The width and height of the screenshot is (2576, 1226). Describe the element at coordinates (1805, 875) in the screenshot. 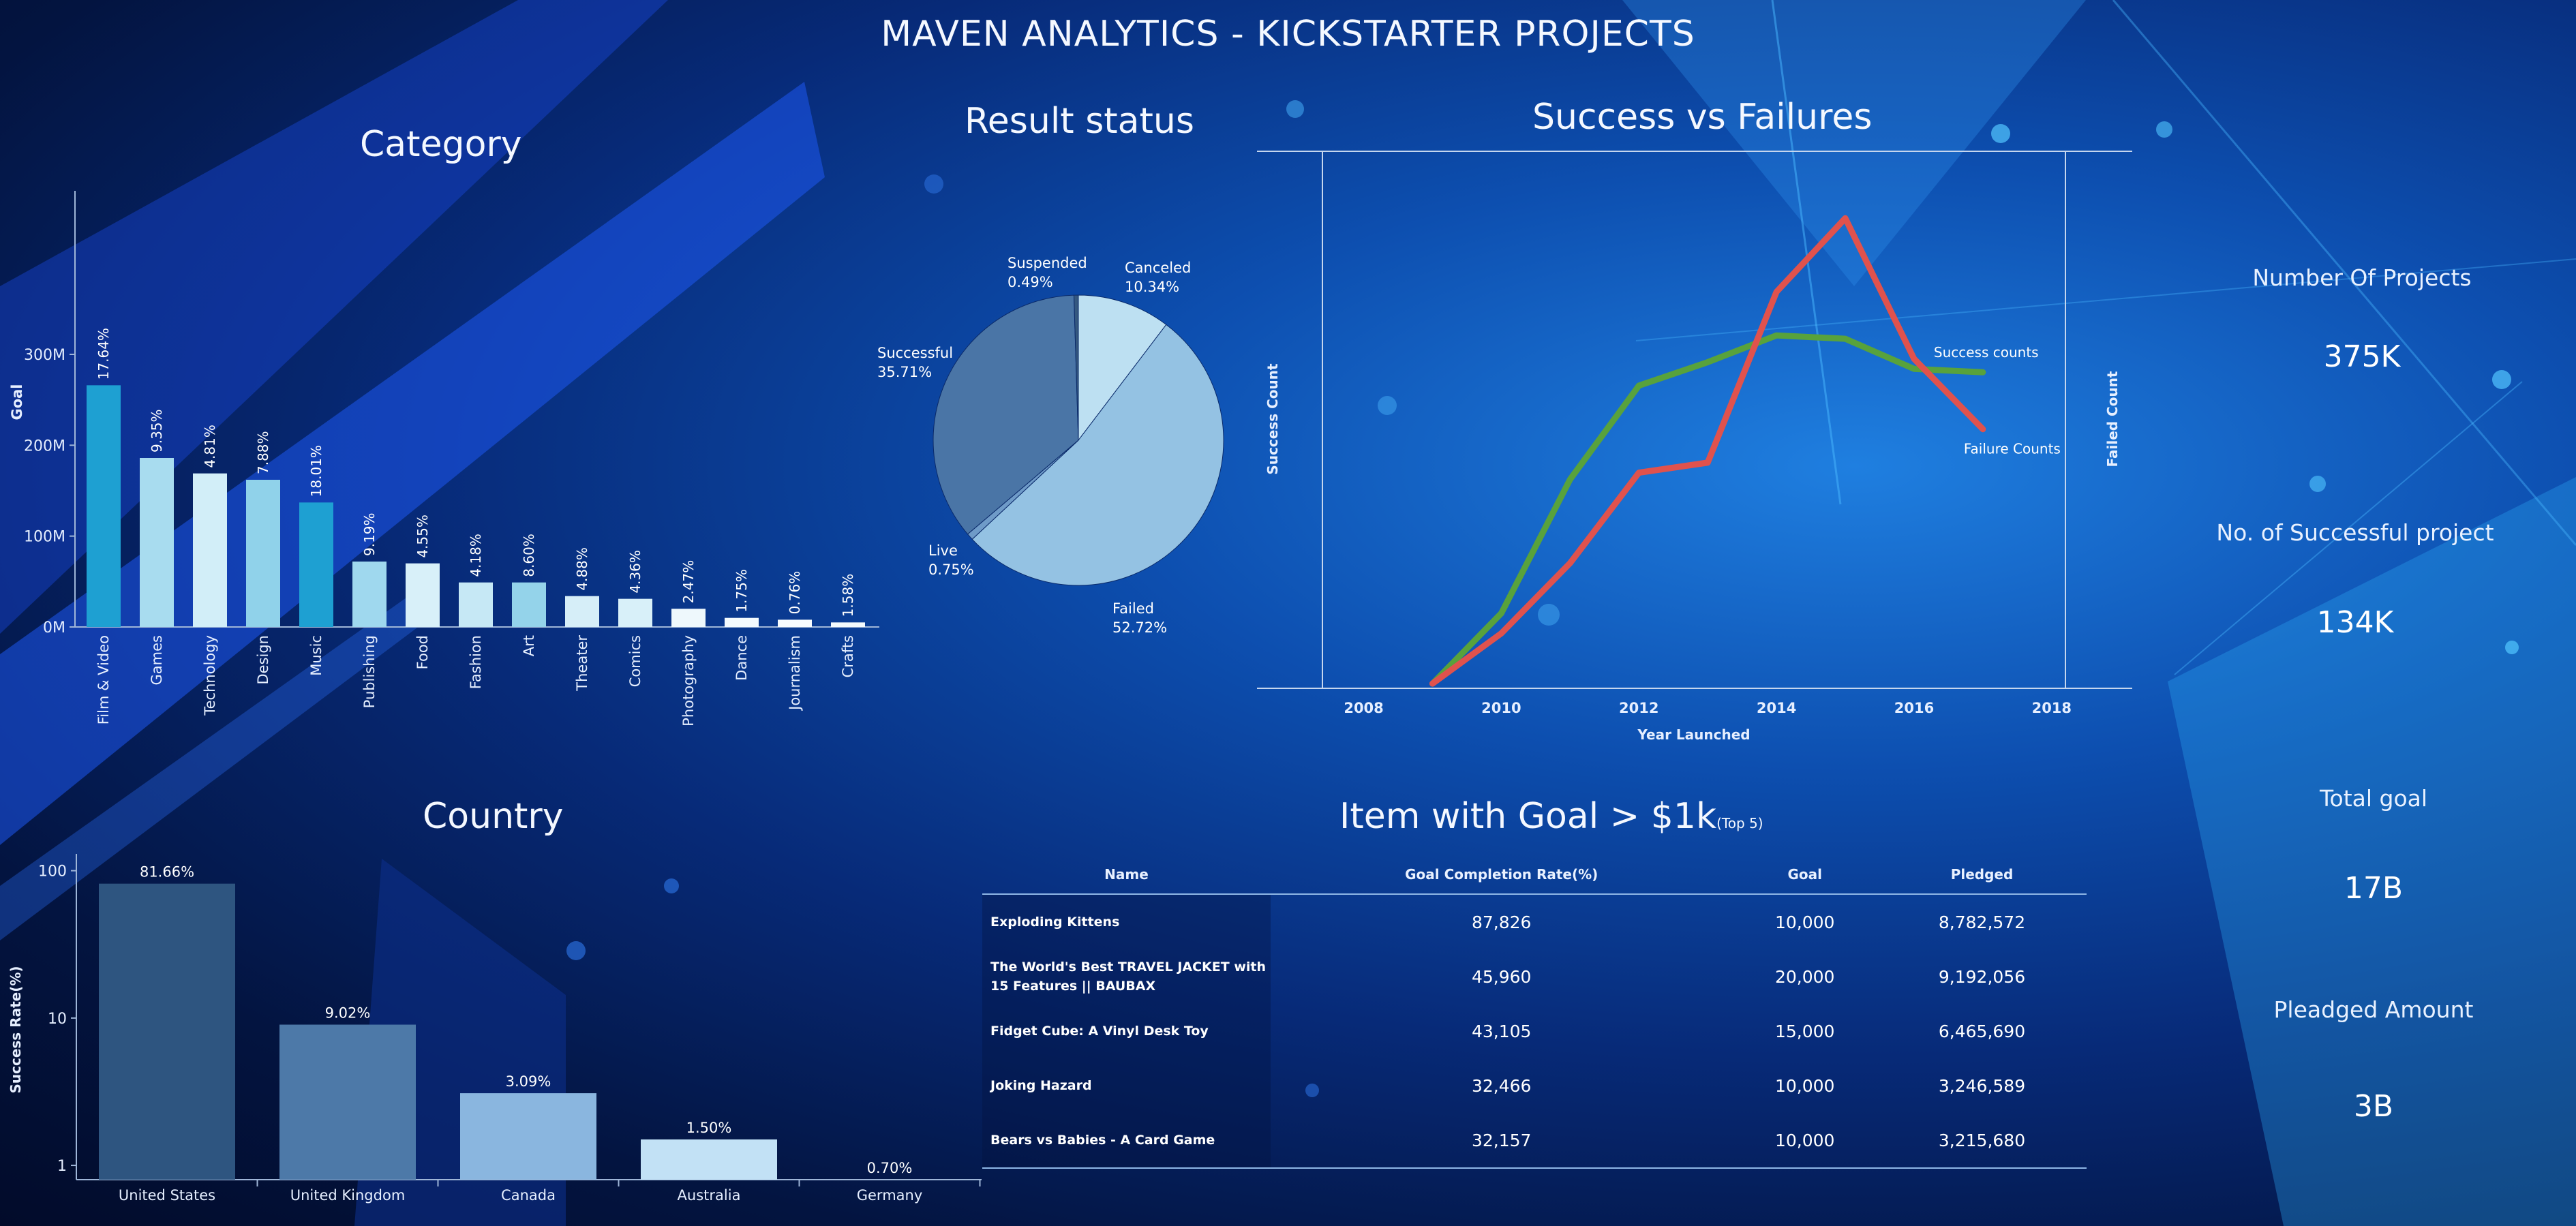

I see `column-header-goal: Goal` at that location.